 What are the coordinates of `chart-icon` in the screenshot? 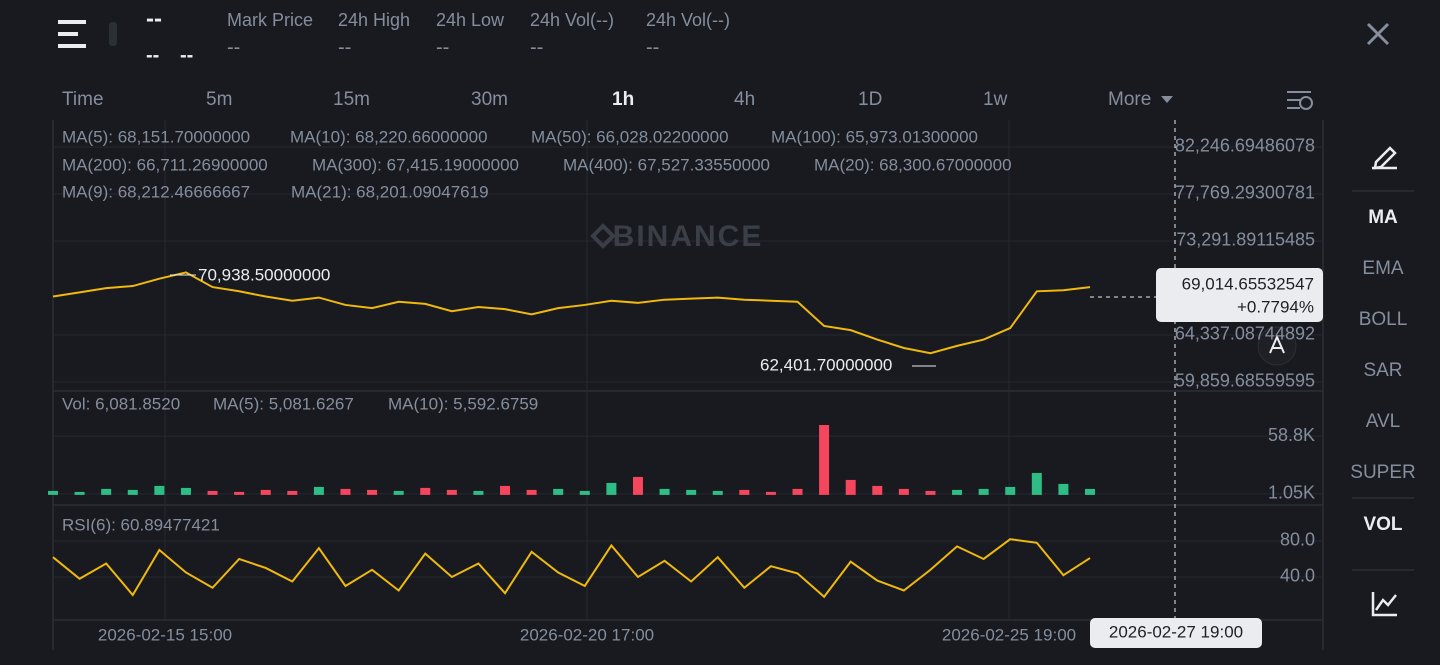 It's located at (1384, 604).